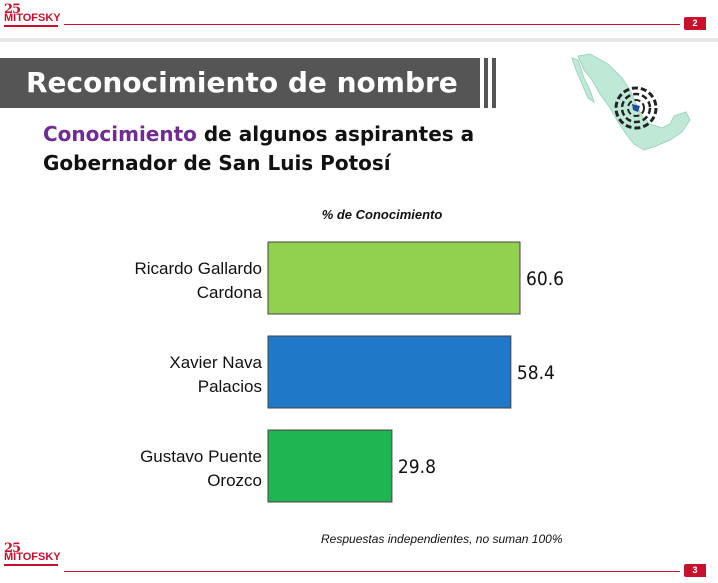 The width and height of the screenshot is (718, 583). I want to click on slide-title-bar: Reconocimiento de nombre, so click(240, 83).